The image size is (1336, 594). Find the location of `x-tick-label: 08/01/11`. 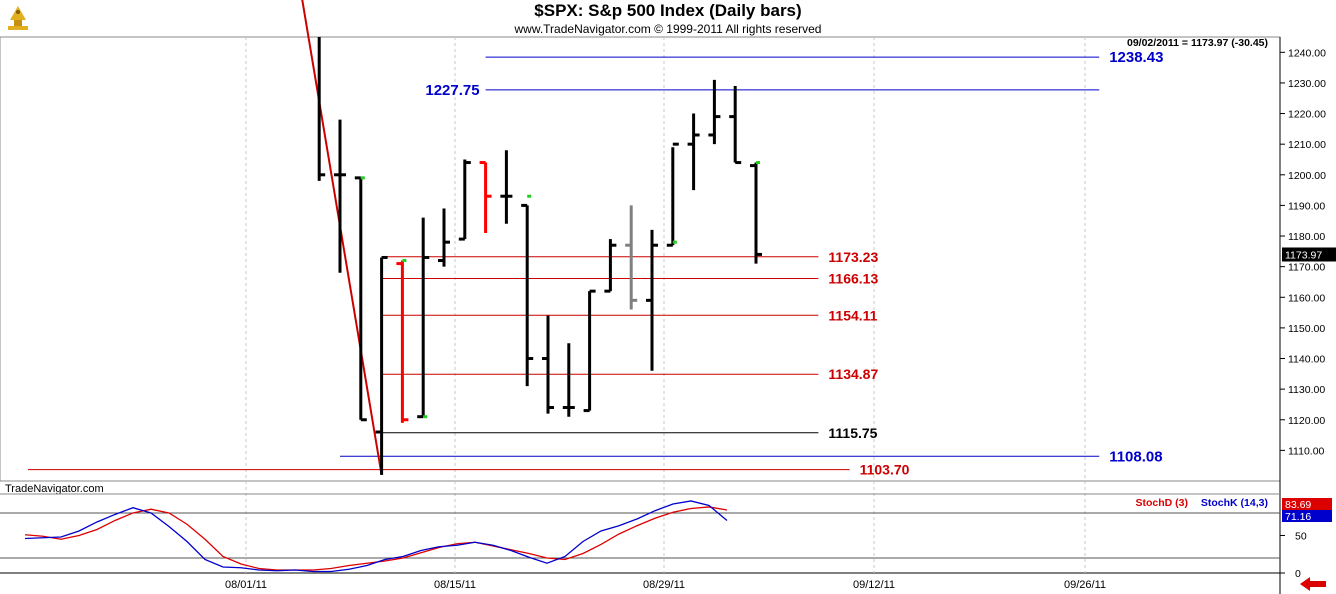

x-tick-label: 08/01/11 is located at coordinates (246, 585).